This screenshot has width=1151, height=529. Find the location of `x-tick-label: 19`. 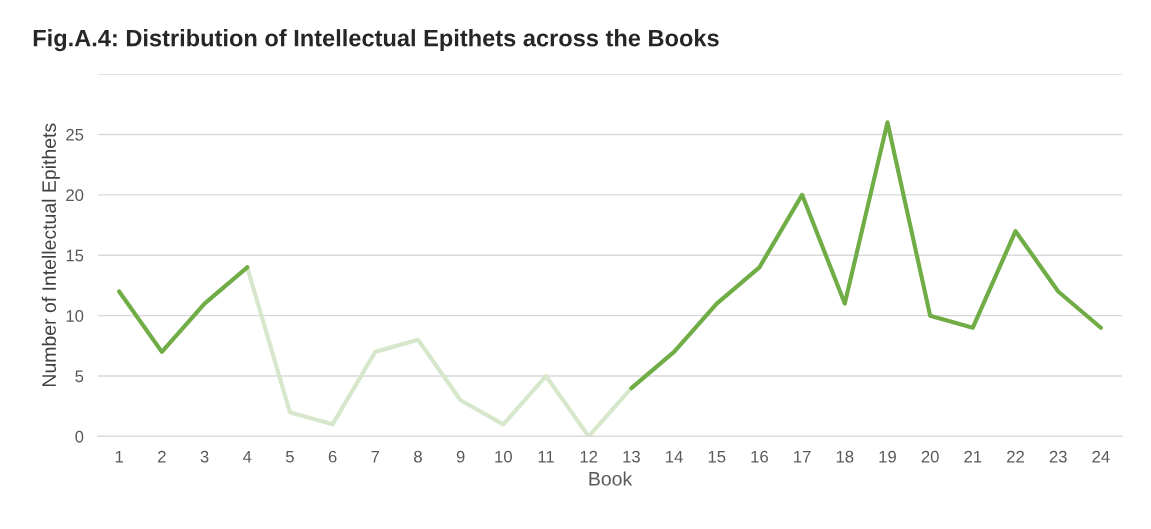

x-tick-label: 19 is located at coordinates (887, 456).